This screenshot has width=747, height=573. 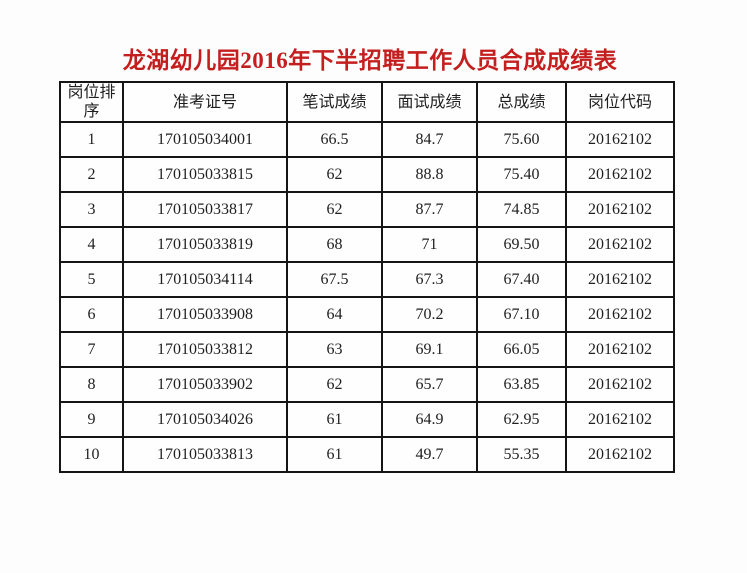 I want to click on cell-ticket: 170105033812, so click(x=205, y=349).